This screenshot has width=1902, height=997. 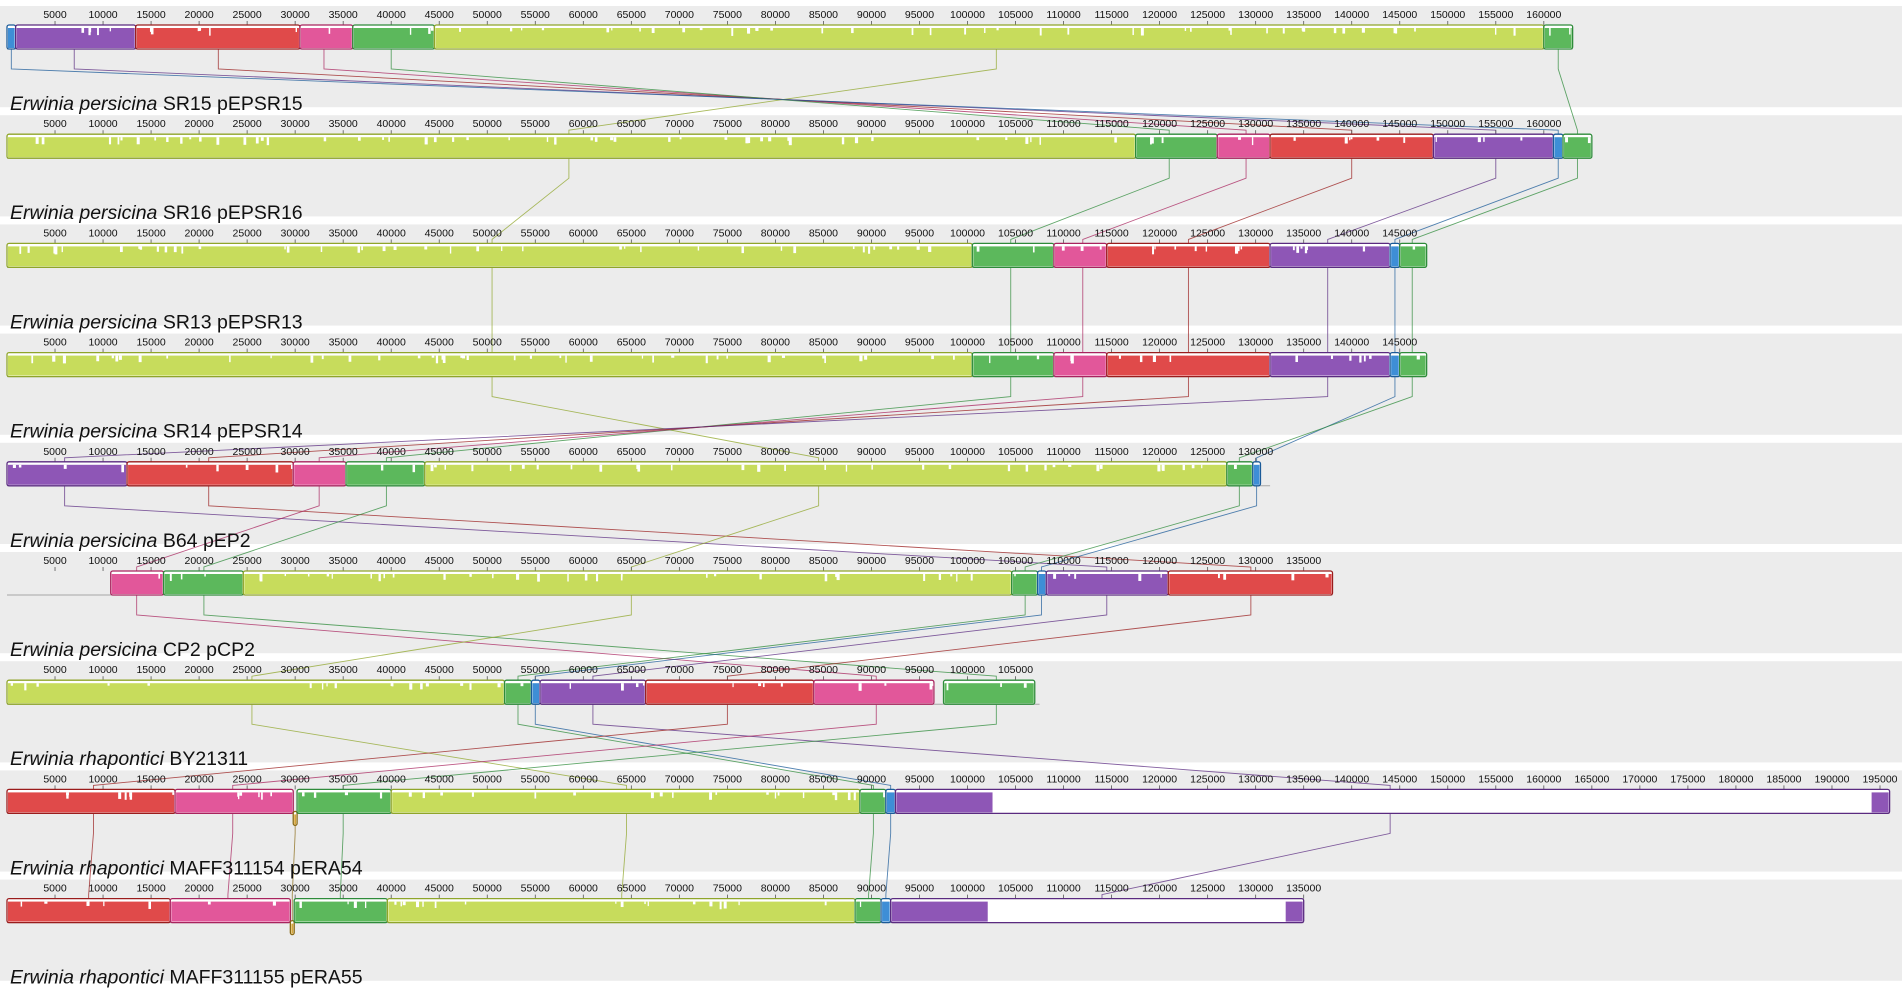 What do you see at coordinates (487, 15) in the screenshot?
I see `ruler-tick-label: 50000` at bounding box center [487, 15].